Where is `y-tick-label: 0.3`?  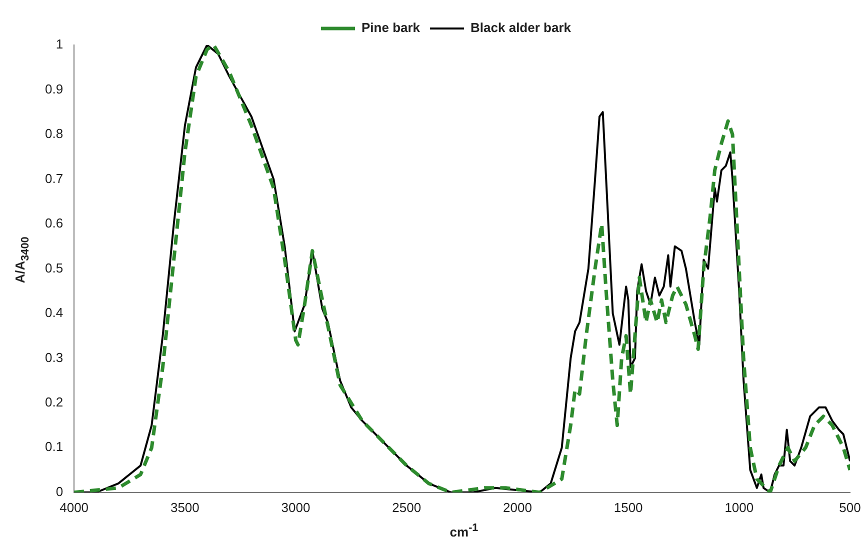 y-tick-label: 0.3 is located at coordinates (54, 357).